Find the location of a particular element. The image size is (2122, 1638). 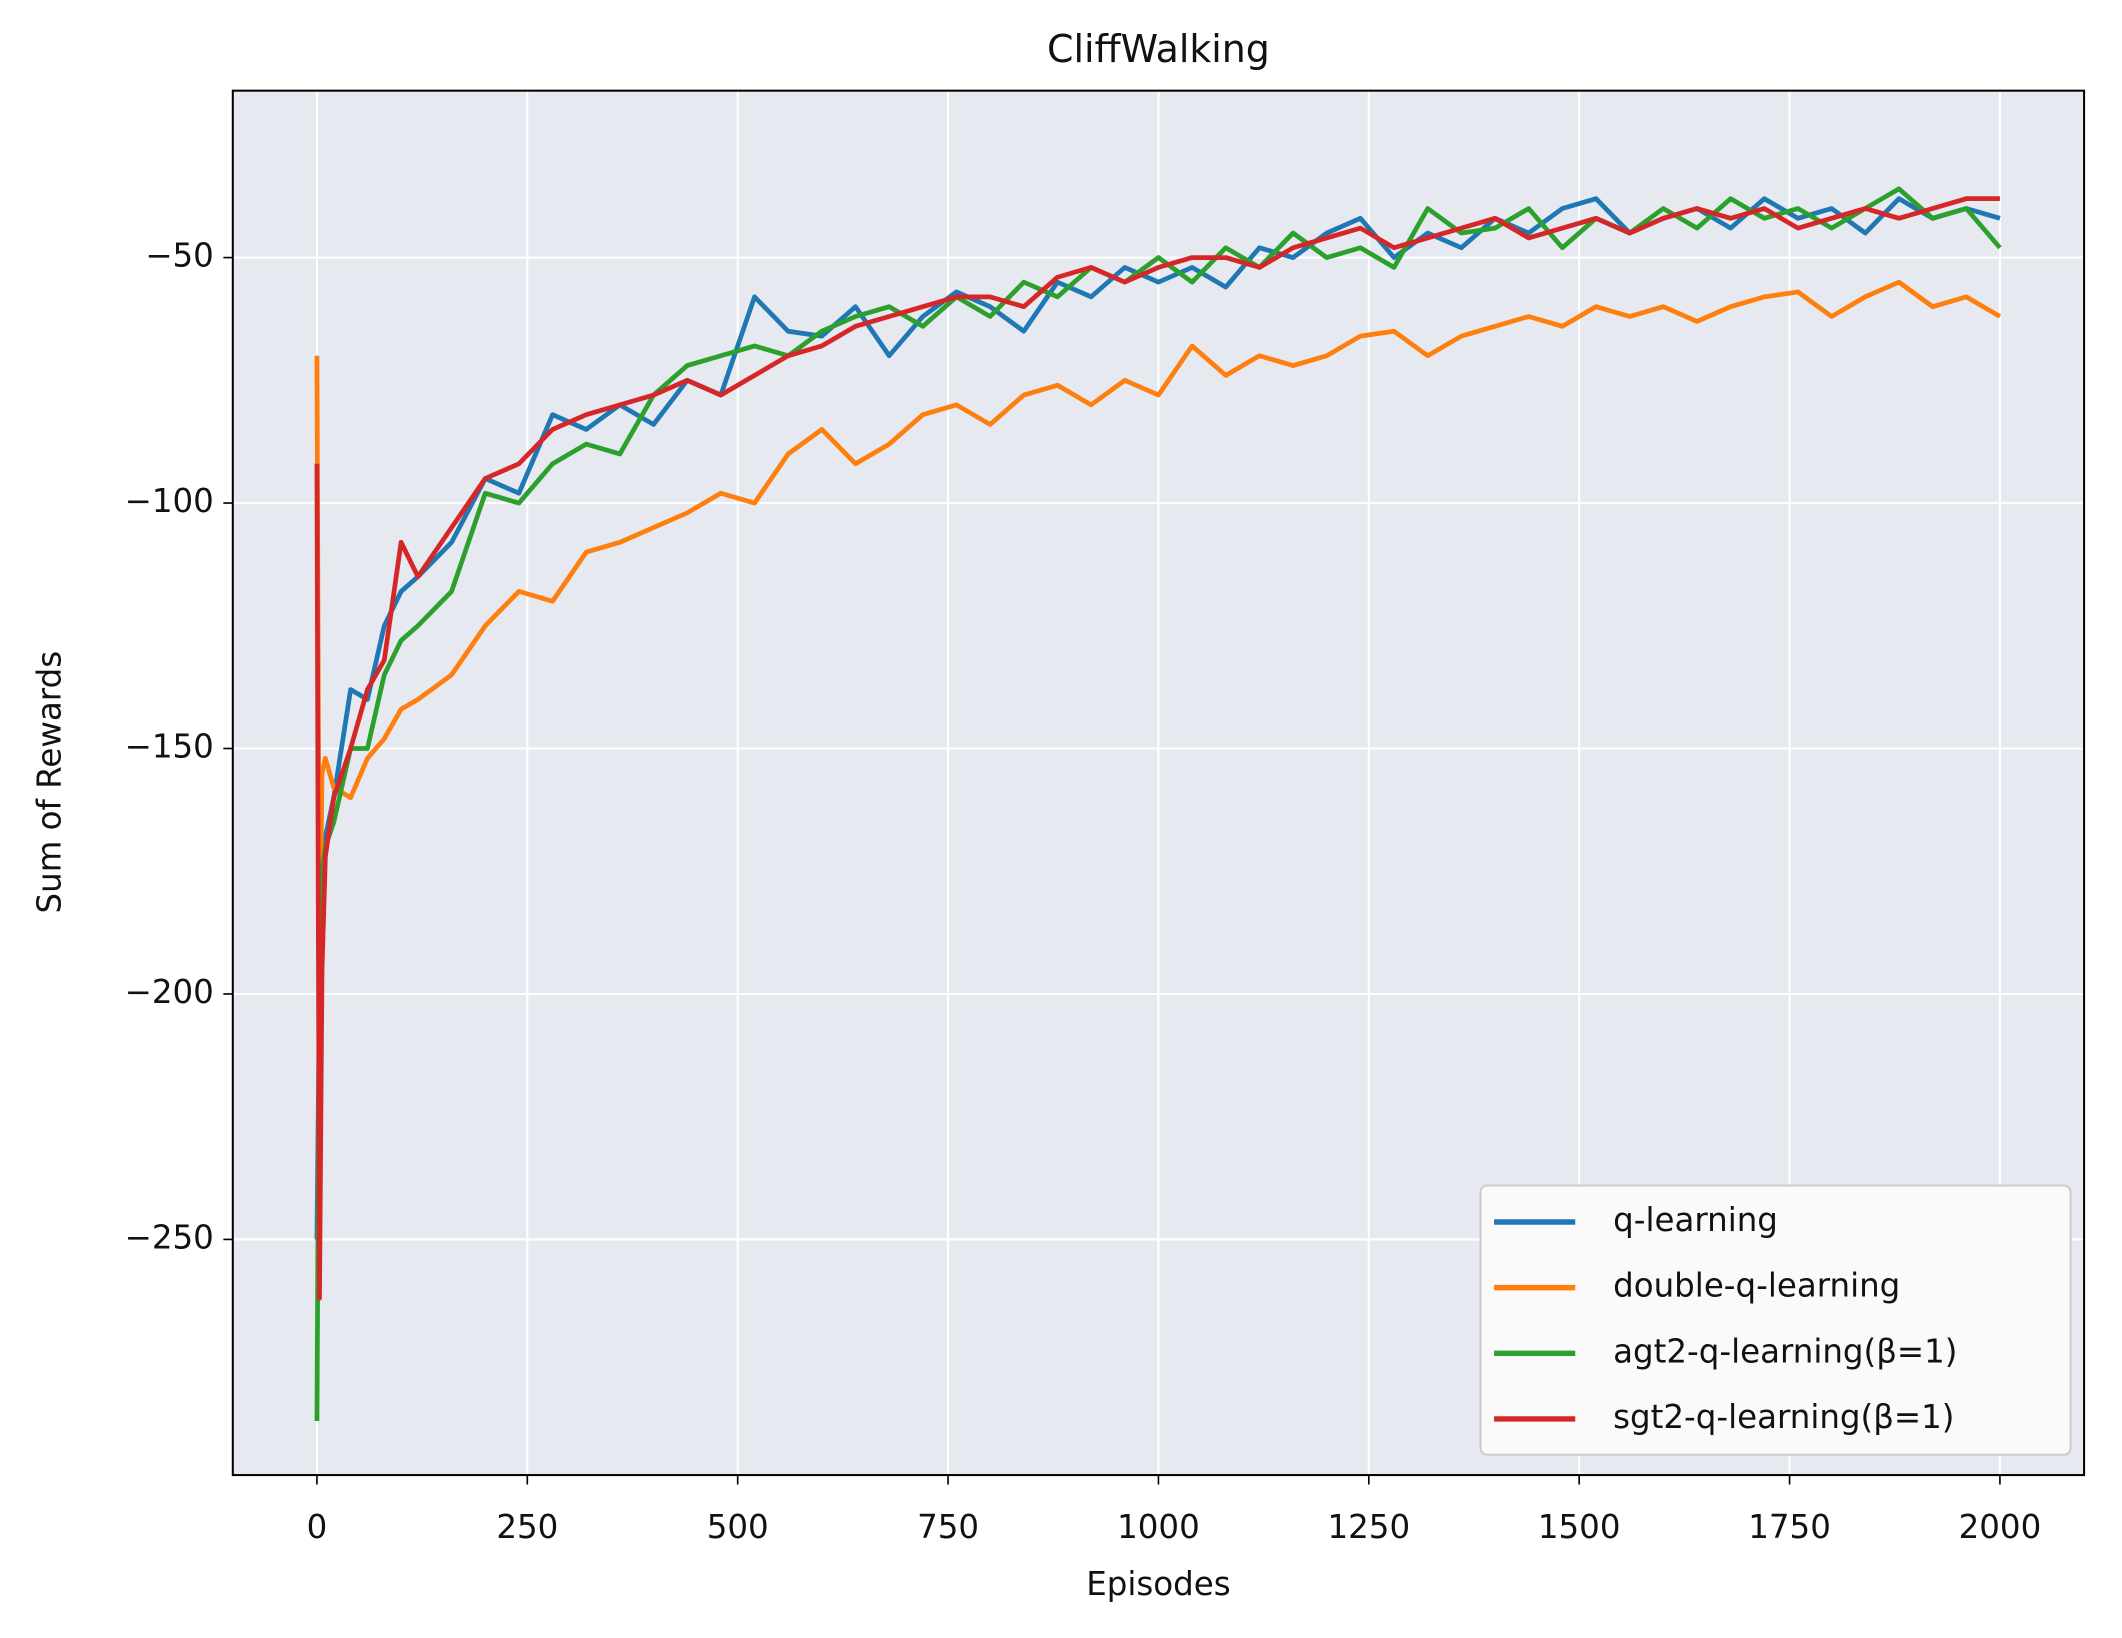

y-tick-label: −200 is located at coordinates (169, 992).